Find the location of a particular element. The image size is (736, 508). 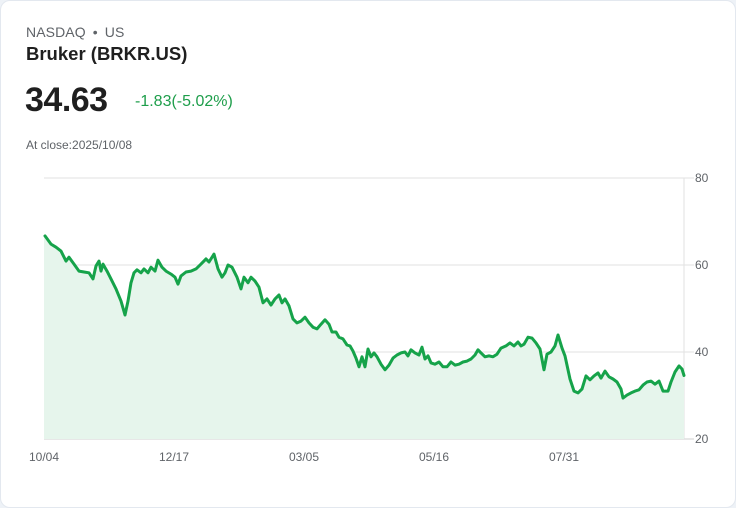

y-tick-label: 60 is located at coordinates (702, 265).